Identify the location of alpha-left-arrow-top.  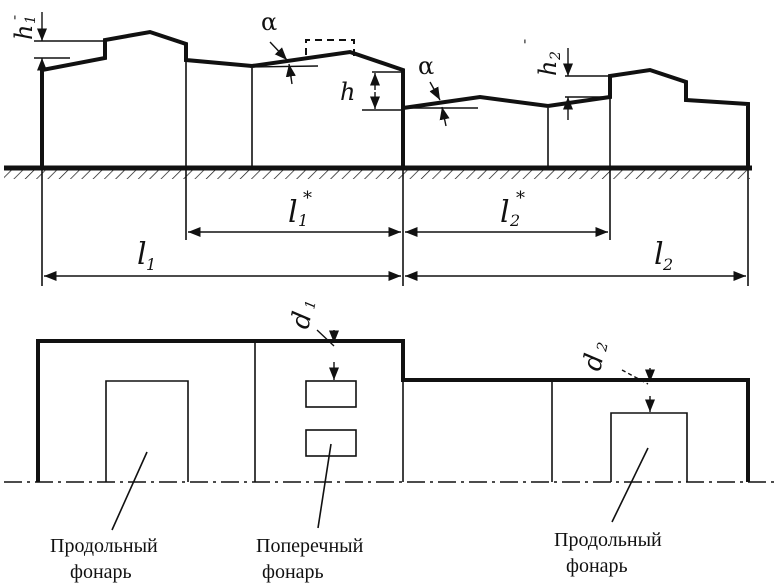
(278, 51).